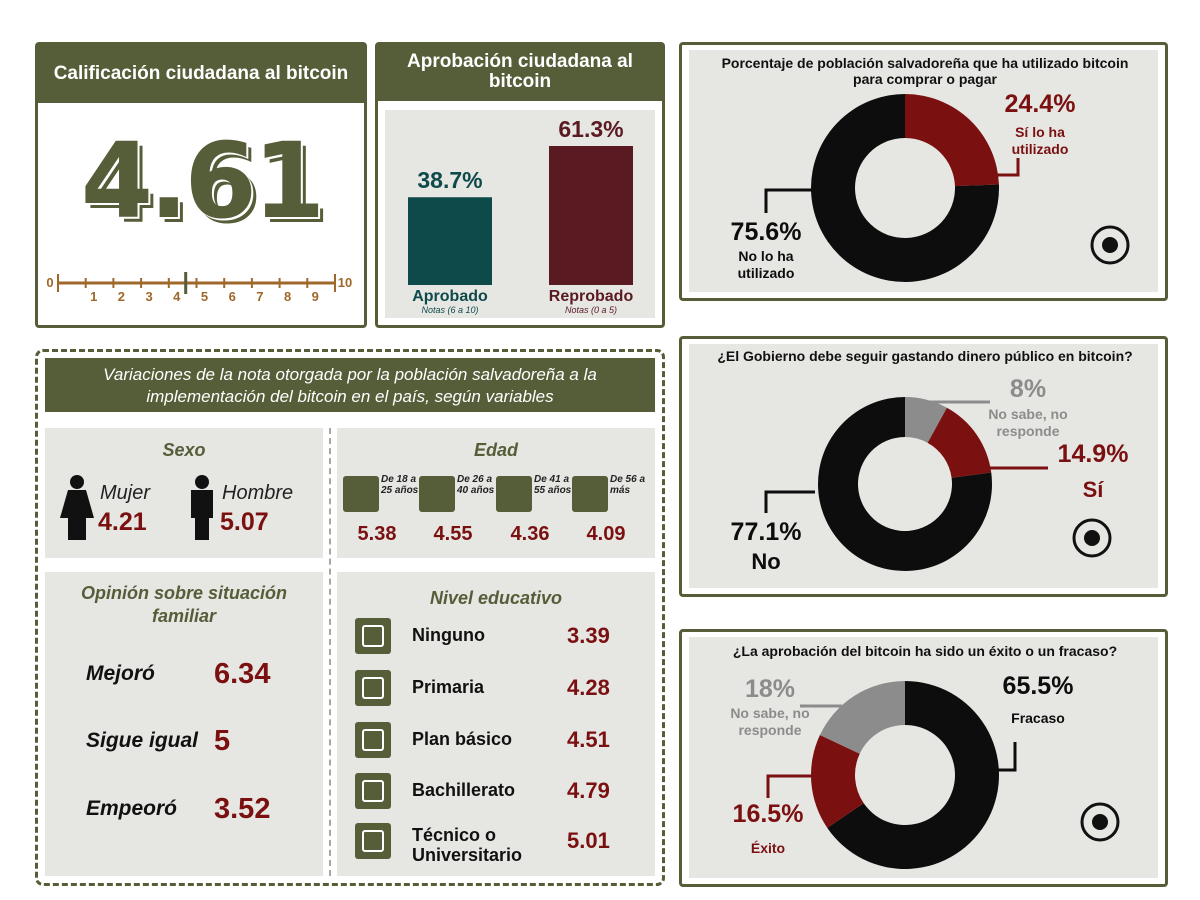  What do you see at coordinates (495, 450) in the screenshot?
I see `group-title: Edad` at bounding box center [495, 450].